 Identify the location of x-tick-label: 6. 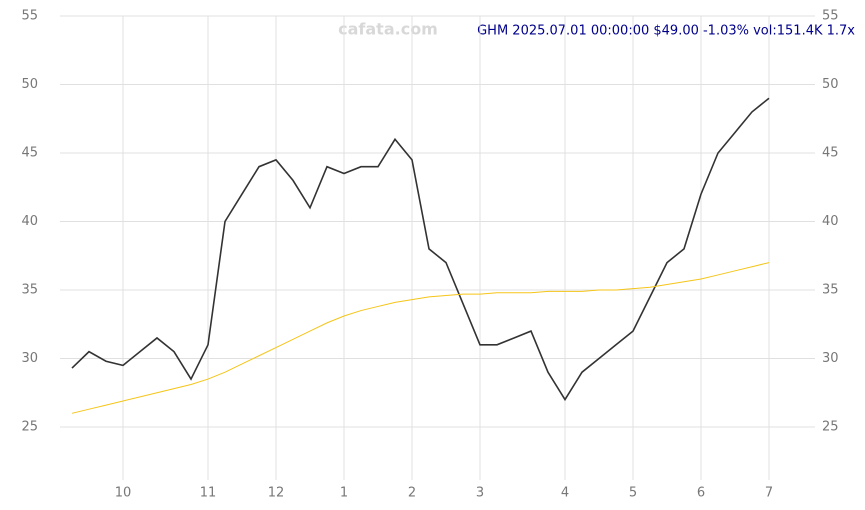
(701, 493).